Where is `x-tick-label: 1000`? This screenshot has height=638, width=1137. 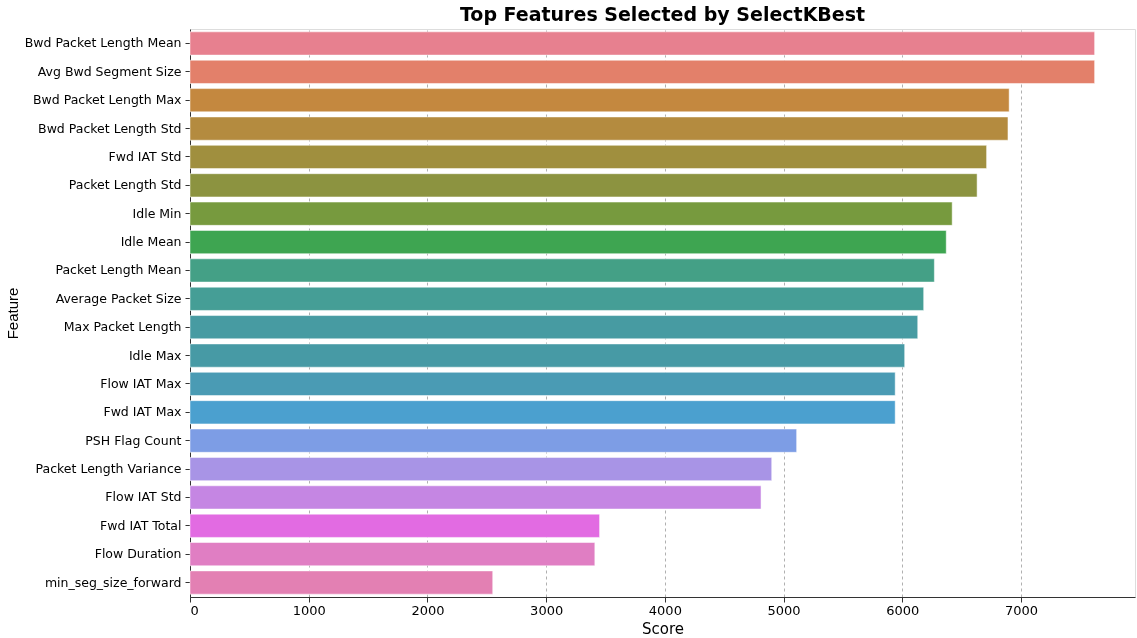
x-tick-label: 1000 is located at coordinates (309, 610).